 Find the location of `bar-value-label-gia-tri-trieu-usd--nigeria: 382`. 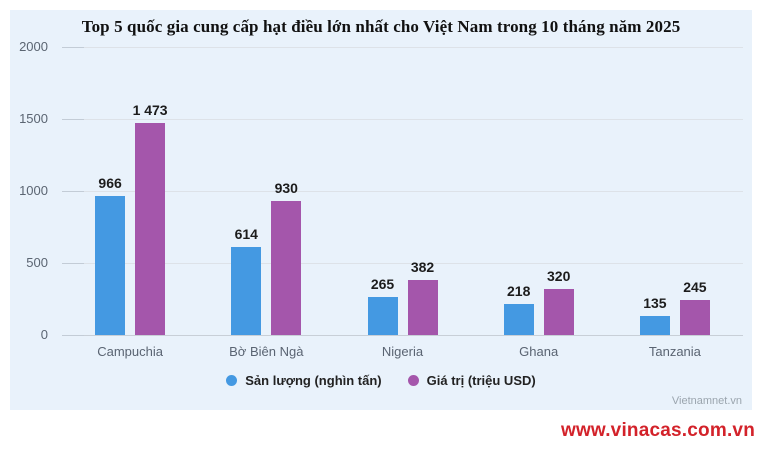

bar-value-label-gia-tri-trieu-usd--nigeria: 382 is located at coordinates (422, 266).